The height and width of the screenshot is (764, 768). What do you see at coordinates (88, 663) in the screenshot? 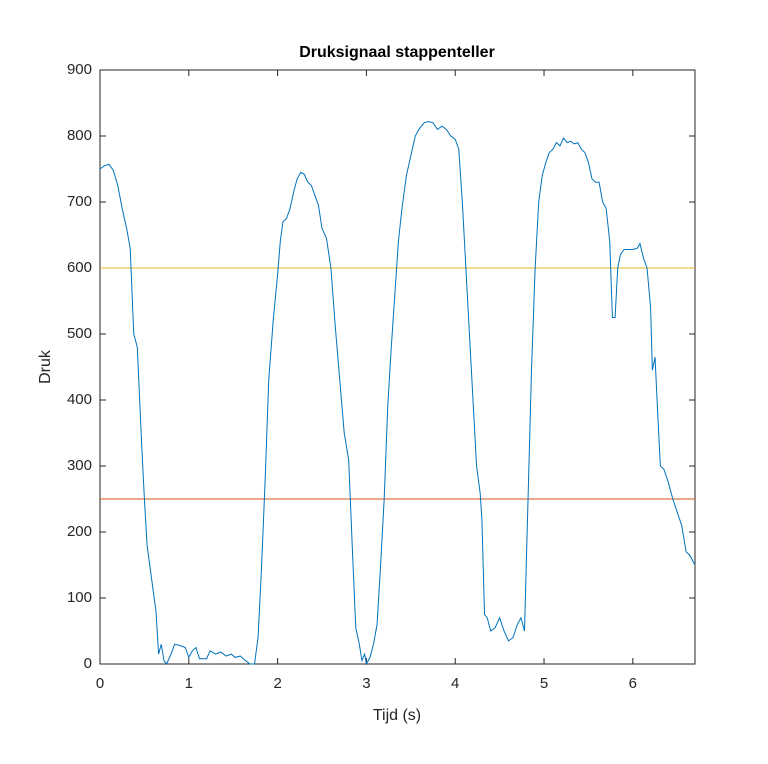
I see `y-tick-label: 0` at bounding box center [88, 663].